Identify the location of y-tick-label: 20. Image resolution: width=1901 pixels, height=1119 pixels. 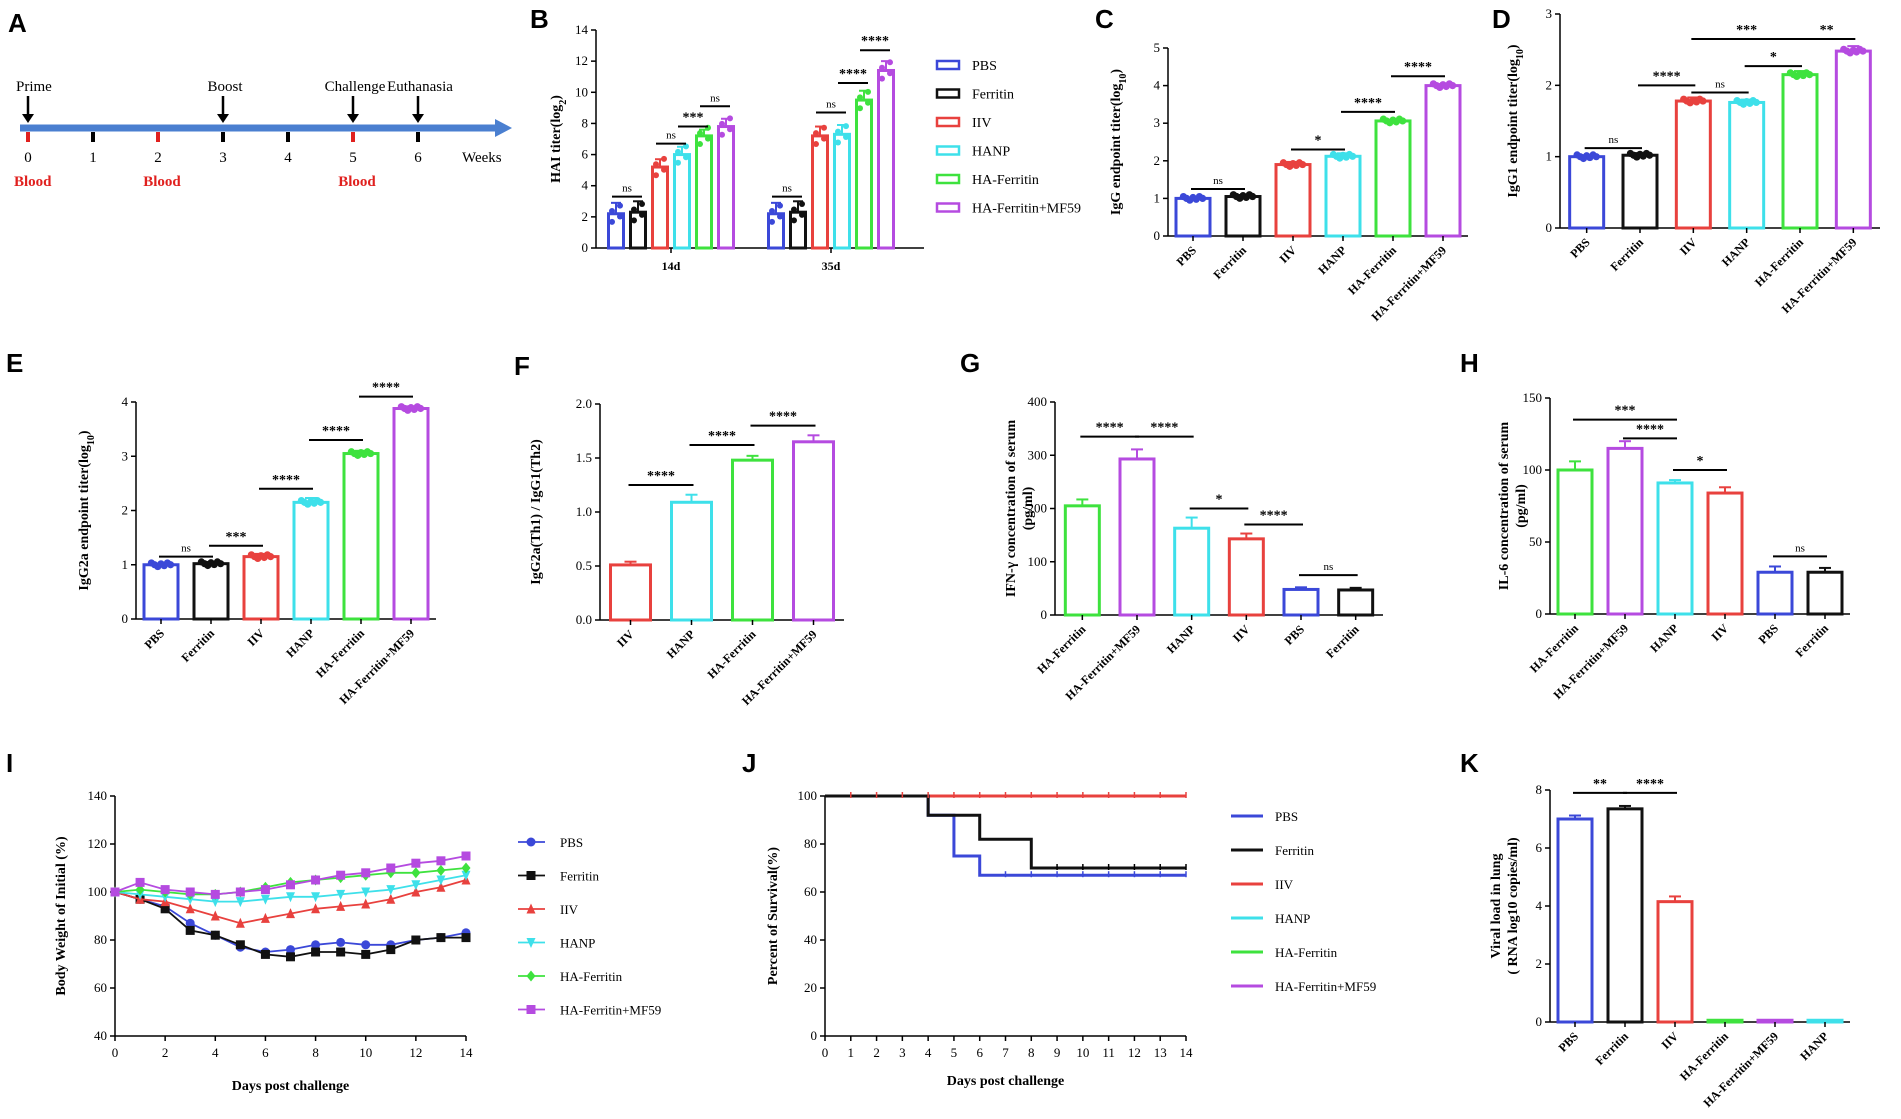
(810, 987).